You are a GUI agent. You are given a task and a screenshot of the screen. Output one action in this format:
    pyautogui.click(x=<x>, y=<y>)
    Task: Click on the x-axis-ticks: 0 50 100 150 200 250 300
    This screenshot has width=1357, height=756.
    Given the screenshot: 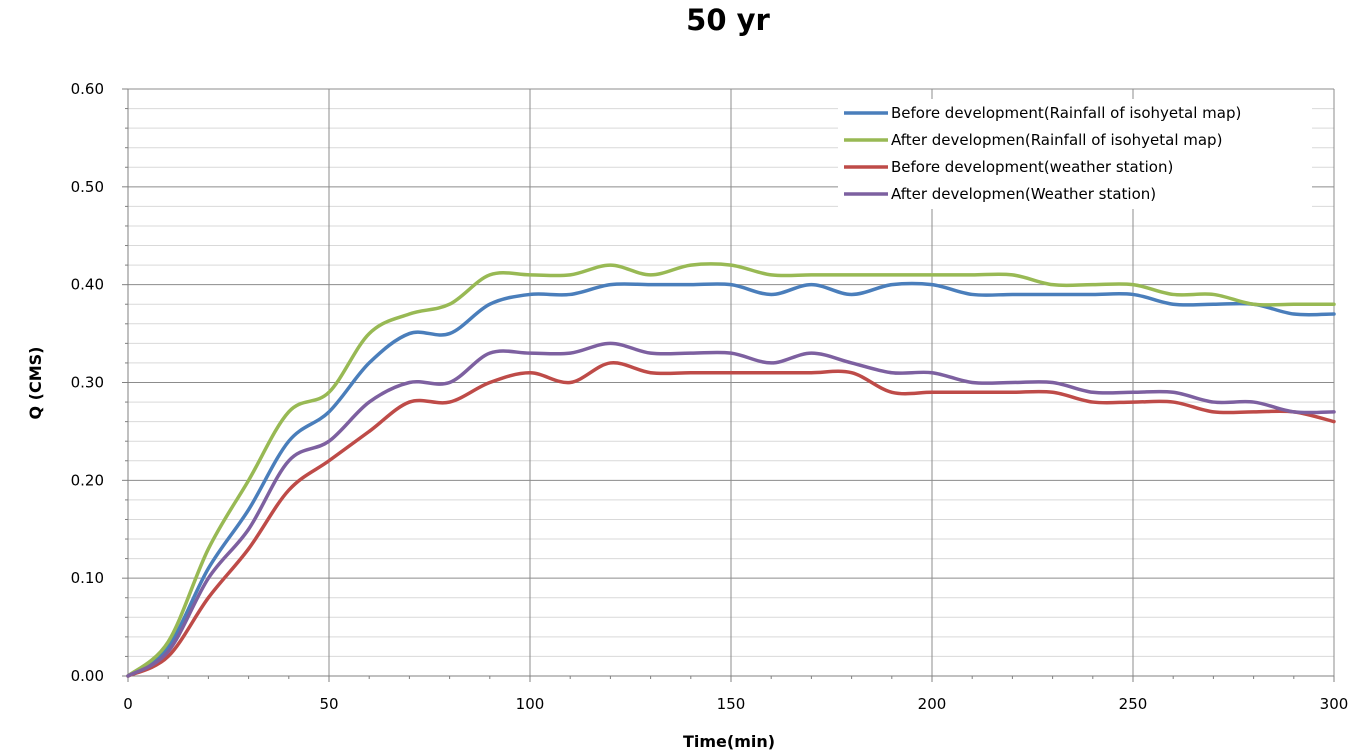 What is the action you would take?
    pyautogui.click(x=735, y=704)
    